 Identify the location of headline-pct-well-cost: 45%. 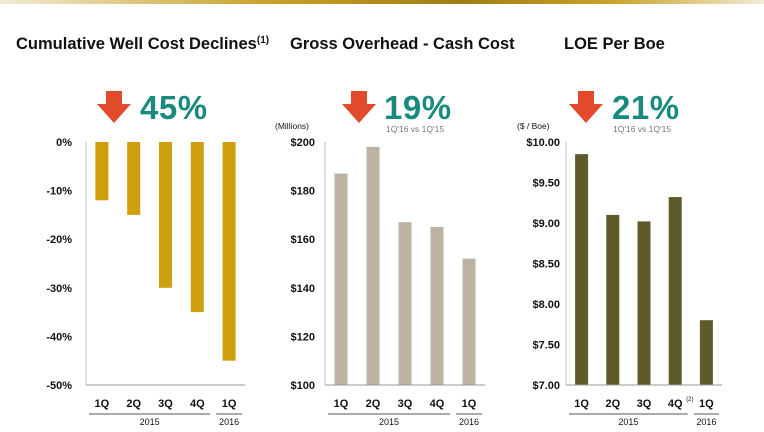
(174, 107).